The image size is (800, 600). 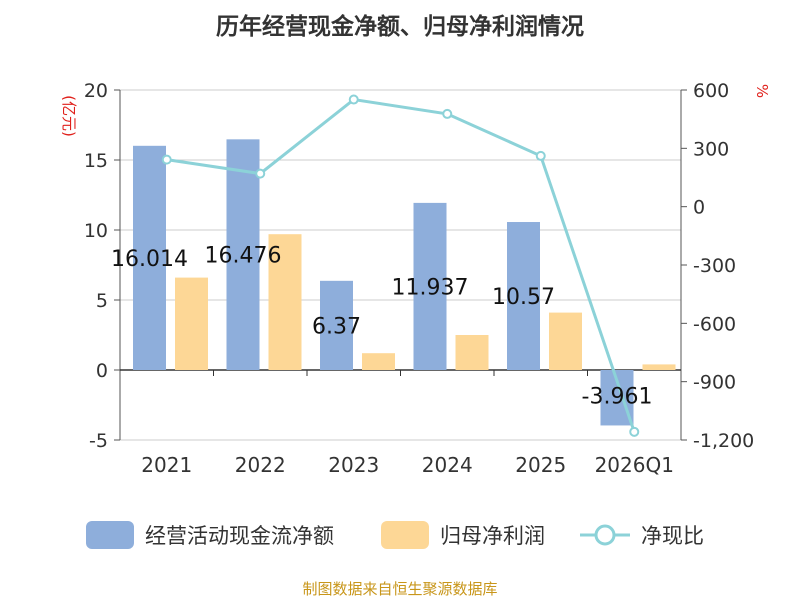 What do you see at coordinates (617, 396) in the screenshot?
I see `data-label-cash-flow: -3.961` at bounding box center [617, 396].